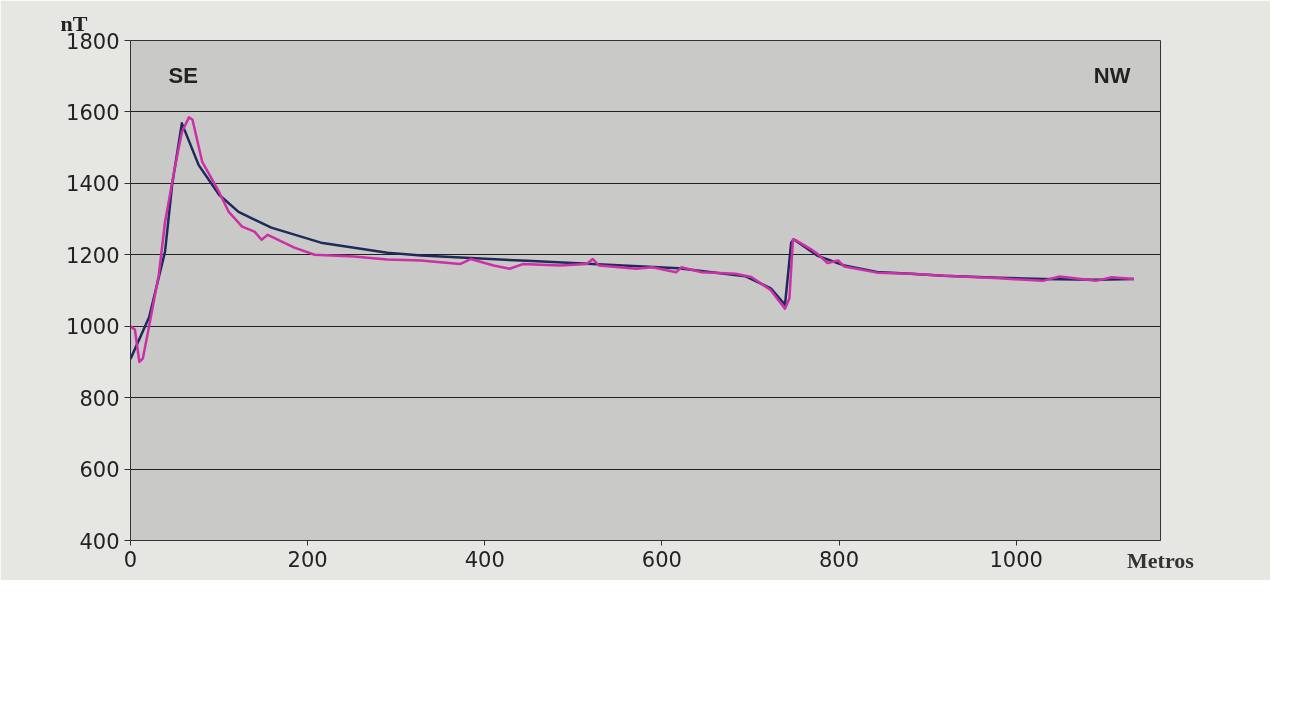 This screenshot has width=1295, height=712. Describe the element at coordinates (1161, 560) in the screenshot. I see `x-axis-title: Metros` at that location.